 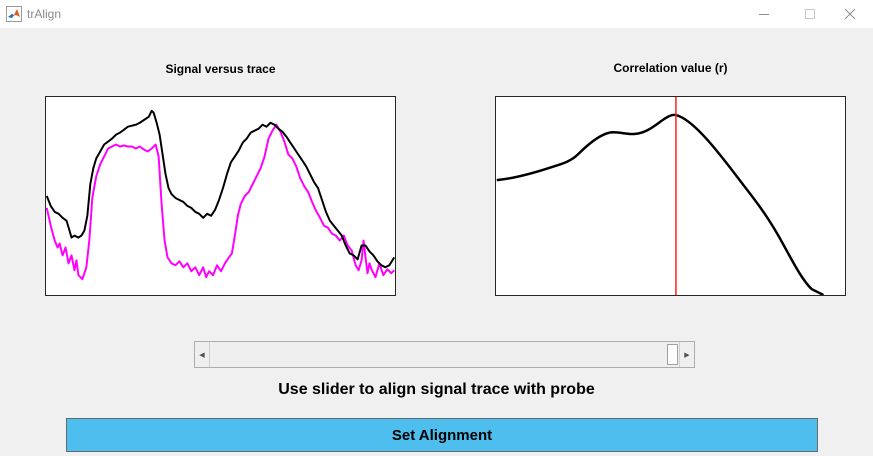 I want to click on triangle-left-icon: ◀, so click(x=202, y=355).